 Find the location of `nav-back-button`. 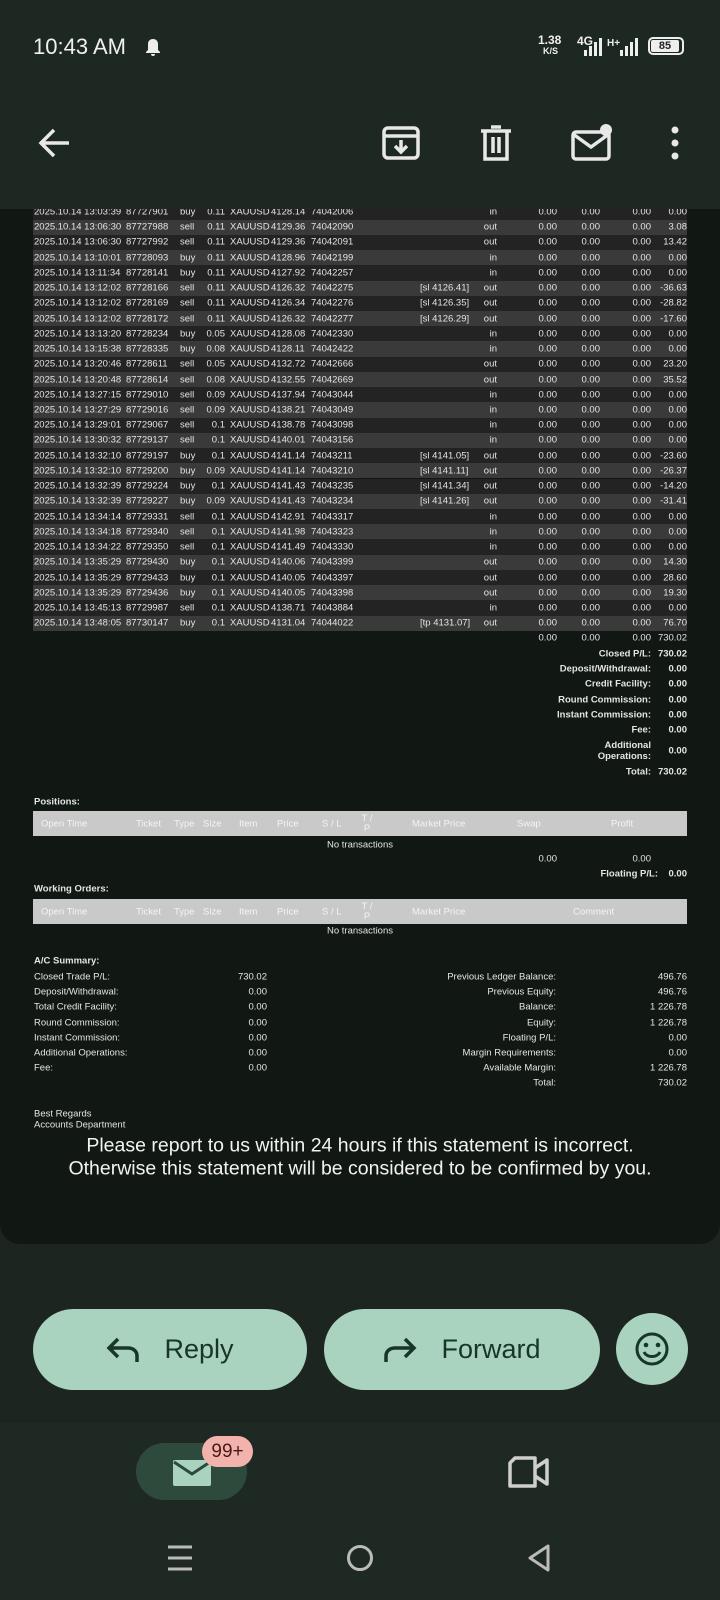

nav-back-button is located at coordinates (539, 1558).